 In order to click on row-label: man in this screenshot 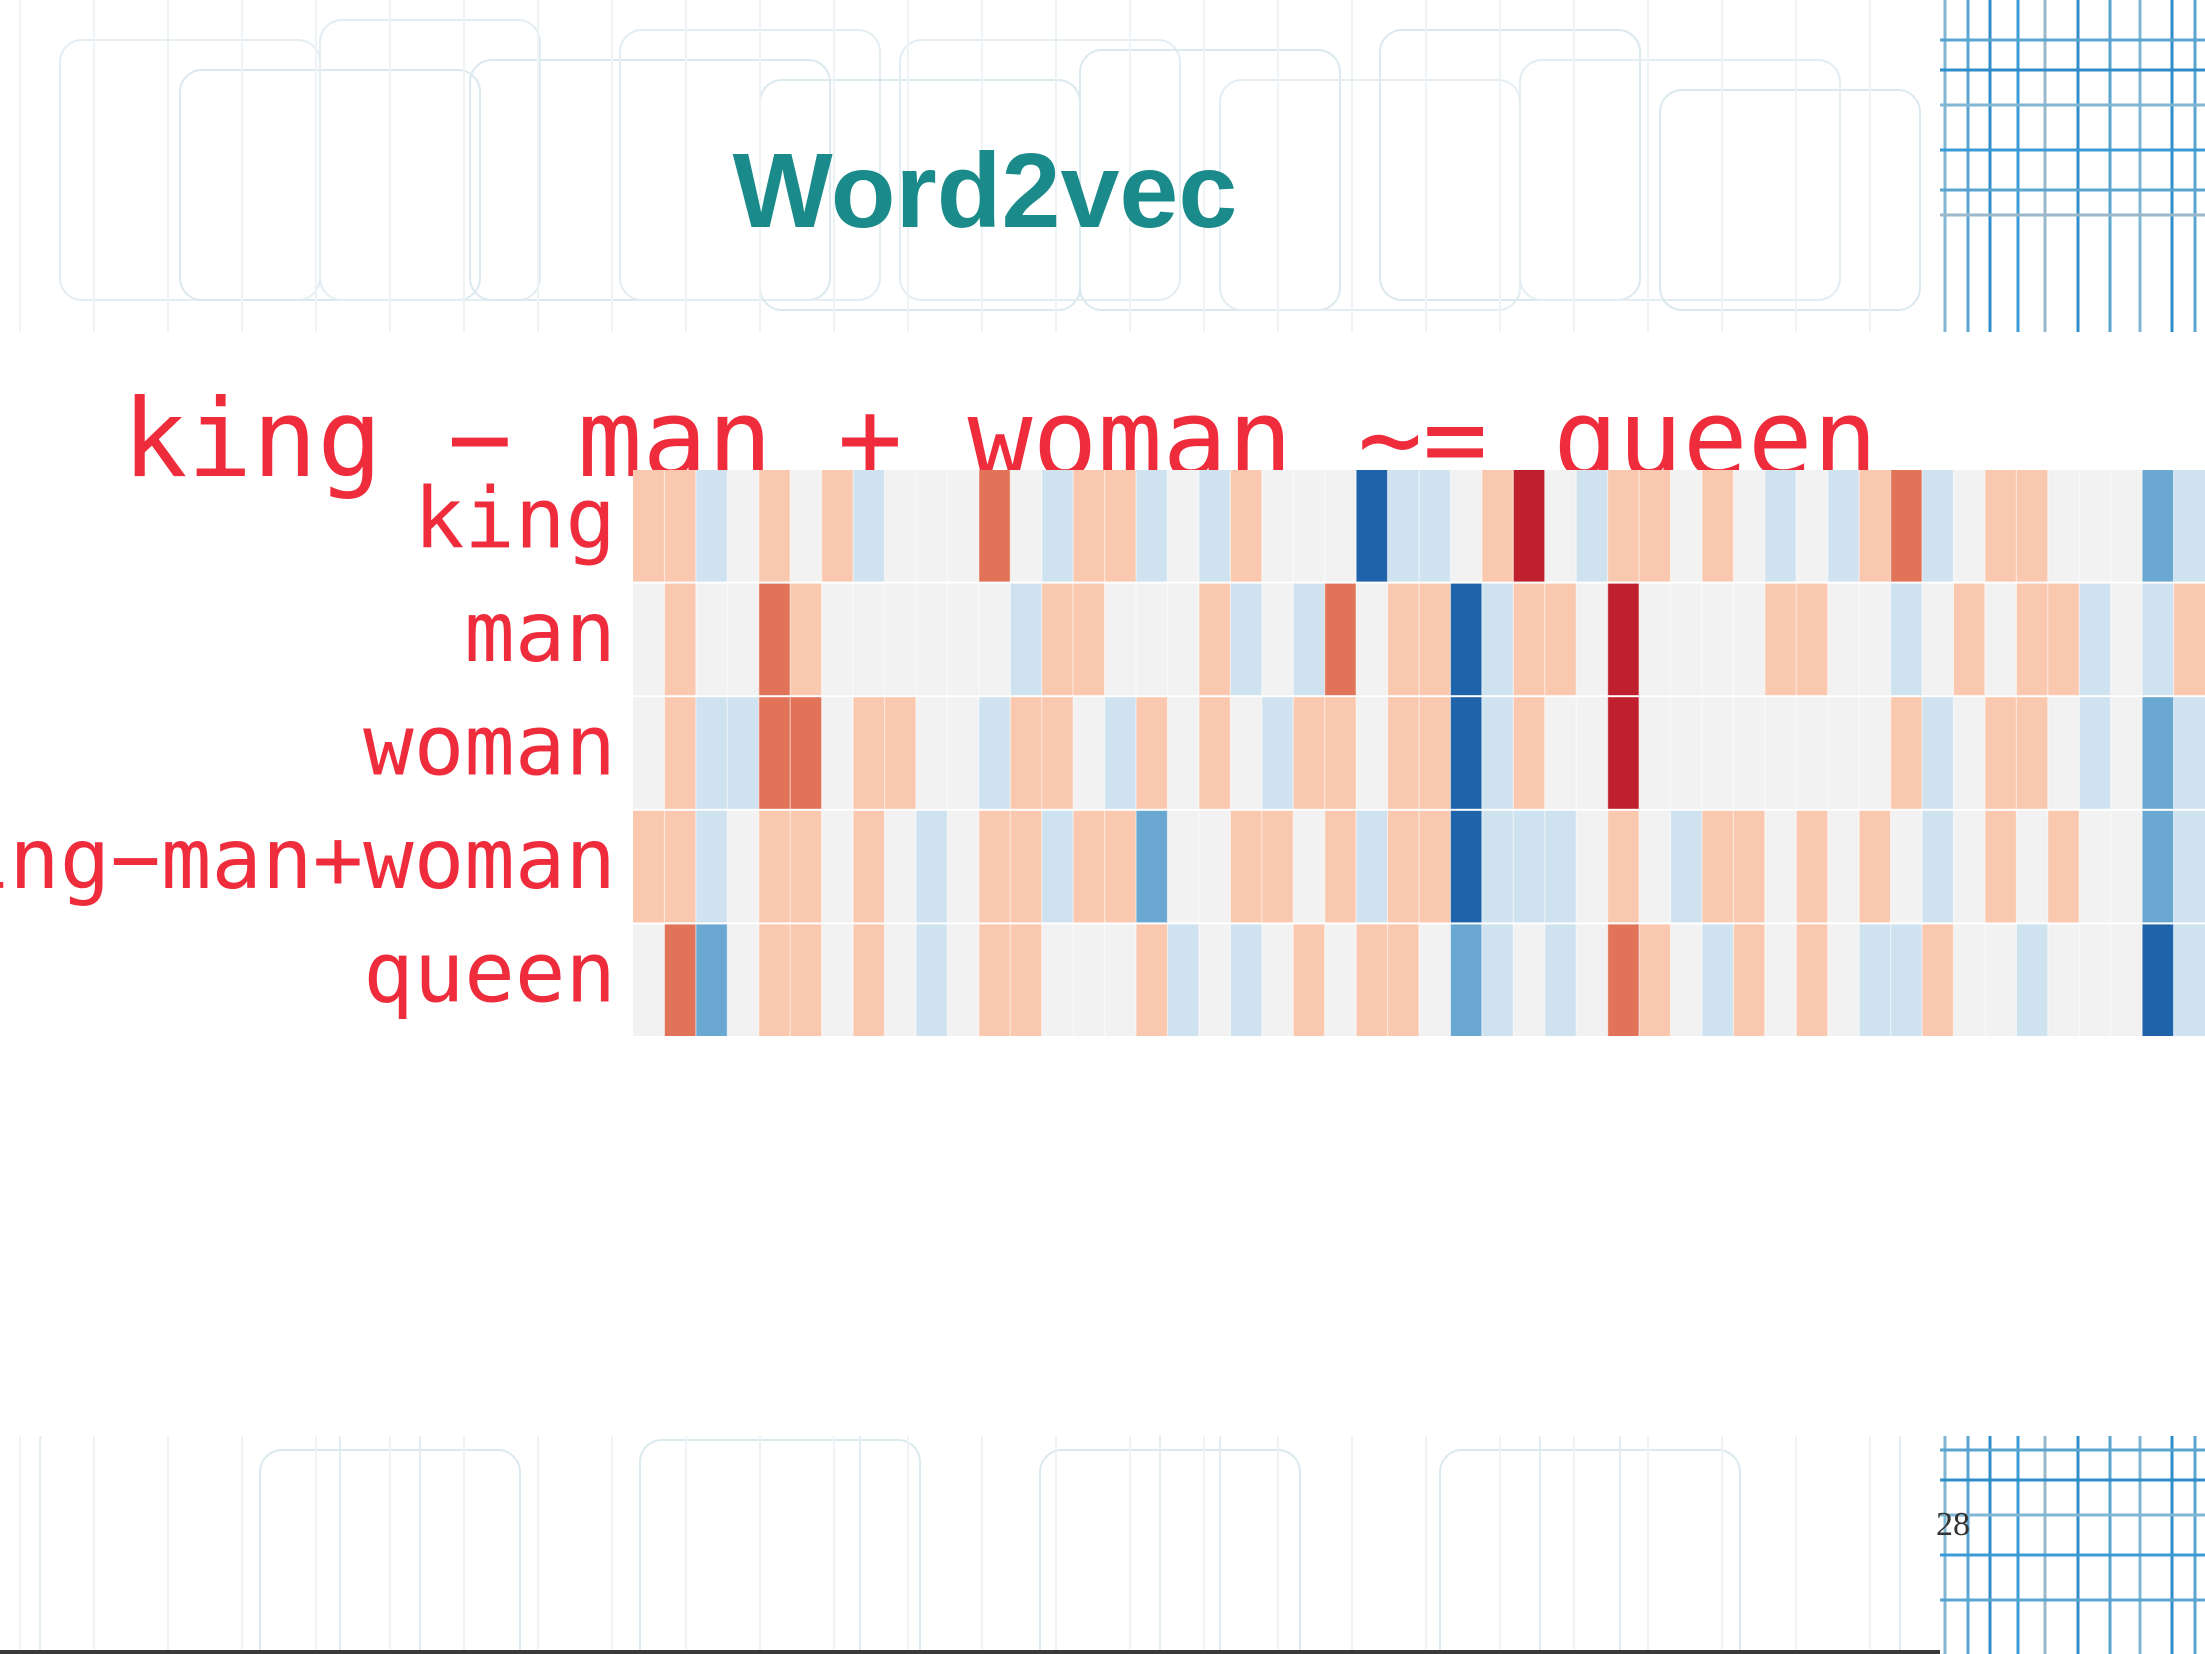, I will do `click(540, 632)`.